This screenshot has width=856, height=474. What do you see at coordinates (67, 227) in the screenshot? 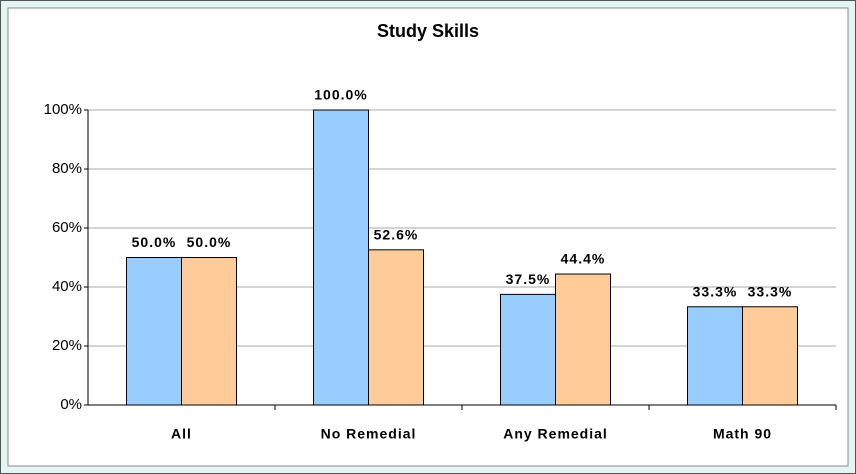
I see `y-tick-label: 60%` at bounding box center [67, 227].